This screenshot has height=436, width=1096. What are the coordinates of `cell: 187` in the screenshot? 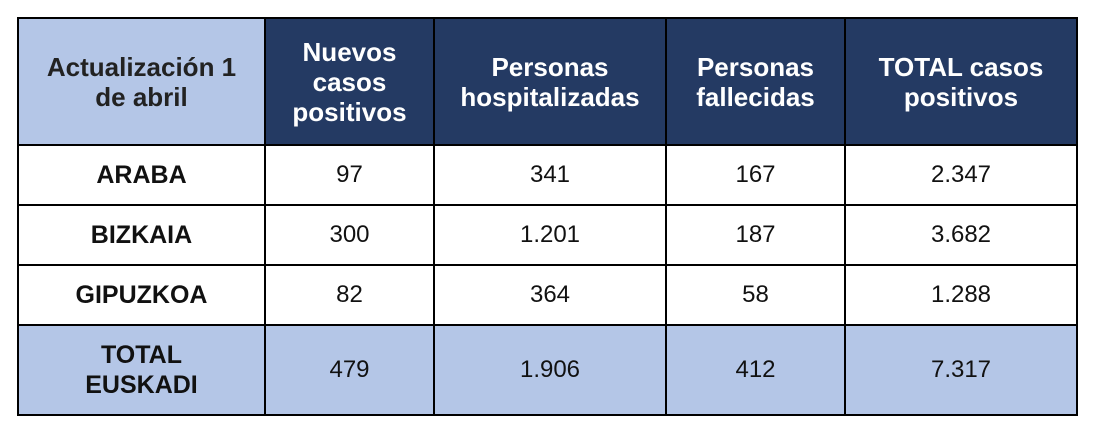 It's located at (755, 235).